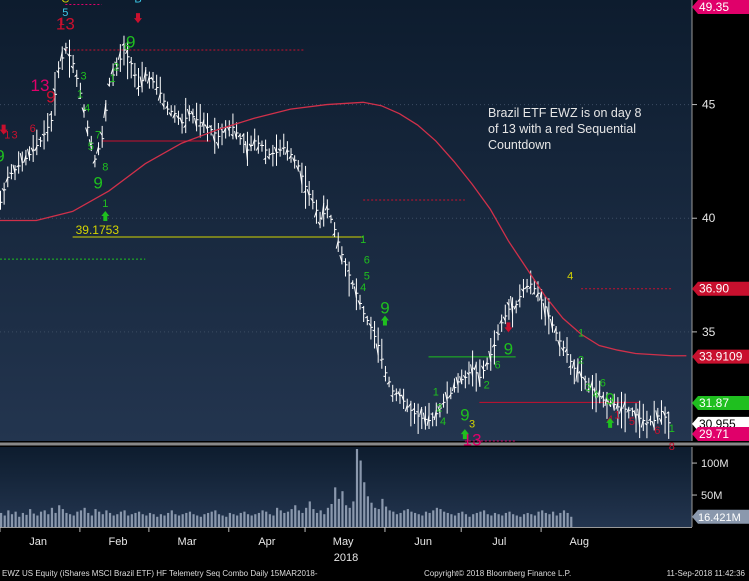 The image size is (749, 581). I want to click on annotation-label: 6, so click(367, 261).